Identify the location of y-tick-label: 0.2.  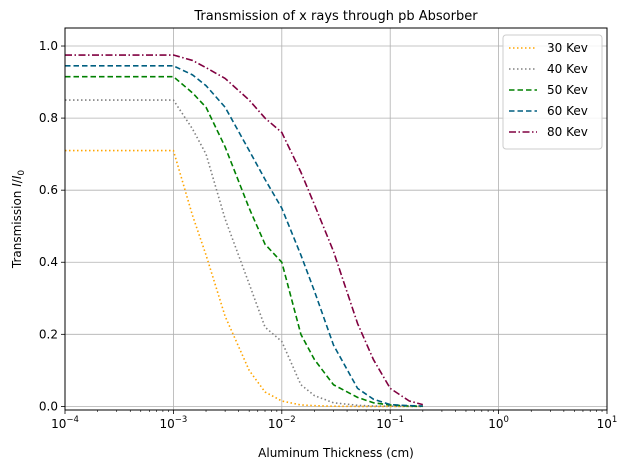
(48, 334).